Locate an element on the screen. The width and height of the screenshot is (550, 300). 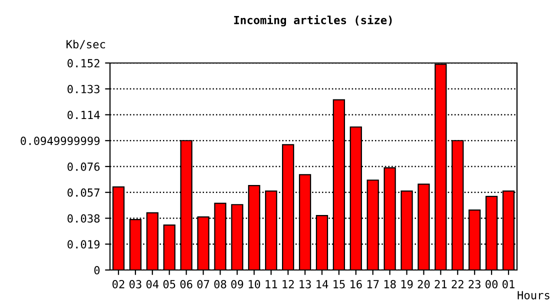
x-tick-label: 02 is located at coordinates (118, 284).